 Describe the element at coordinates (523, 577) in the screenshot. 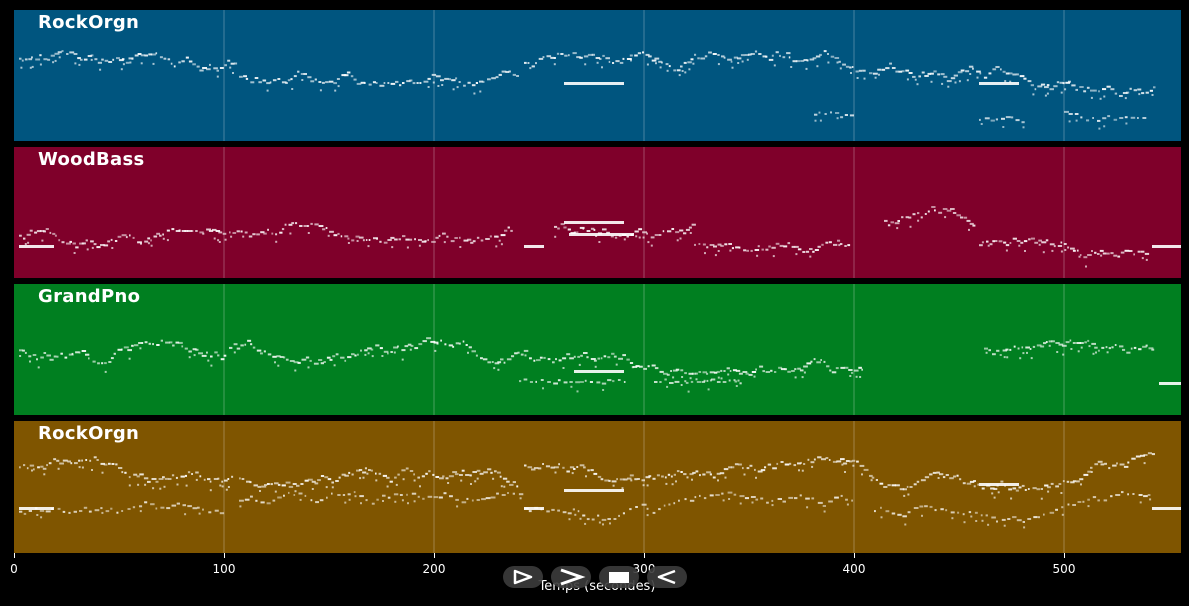

I see `play-button` at that location.